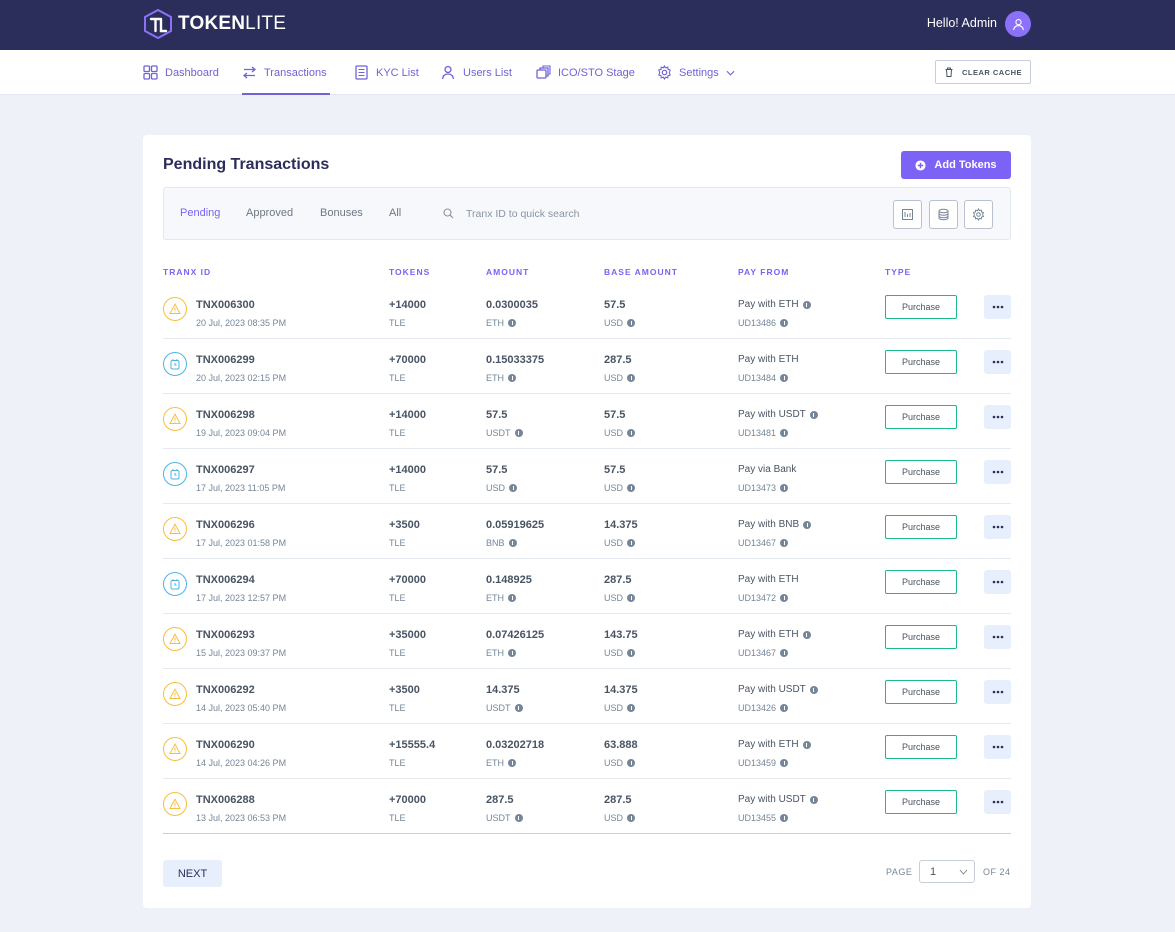 The width and height of the screenshot is (1175, 932). I want to click on user-id-text: UD13455, so click(757, 818).